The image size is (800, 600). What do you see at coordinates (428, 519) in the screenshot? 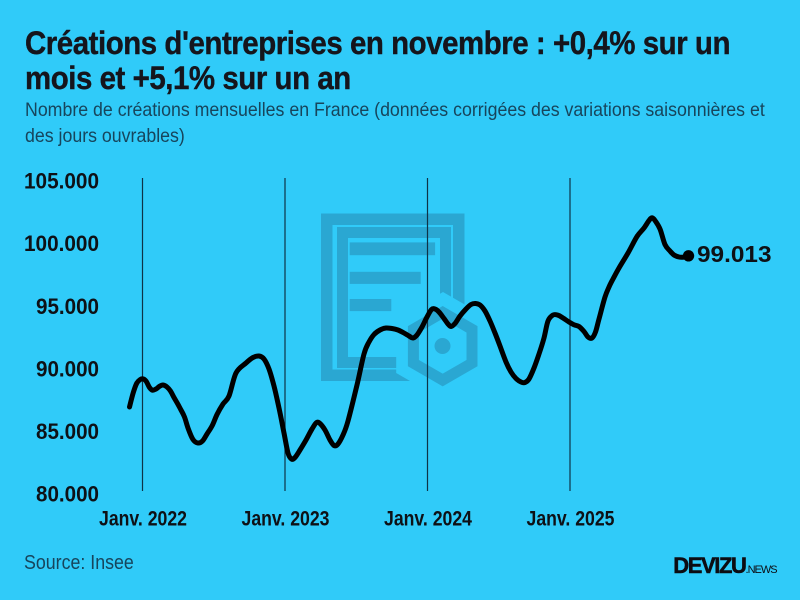
I see `svg-text: Janv. 2024` at bounding box center [428, 519].